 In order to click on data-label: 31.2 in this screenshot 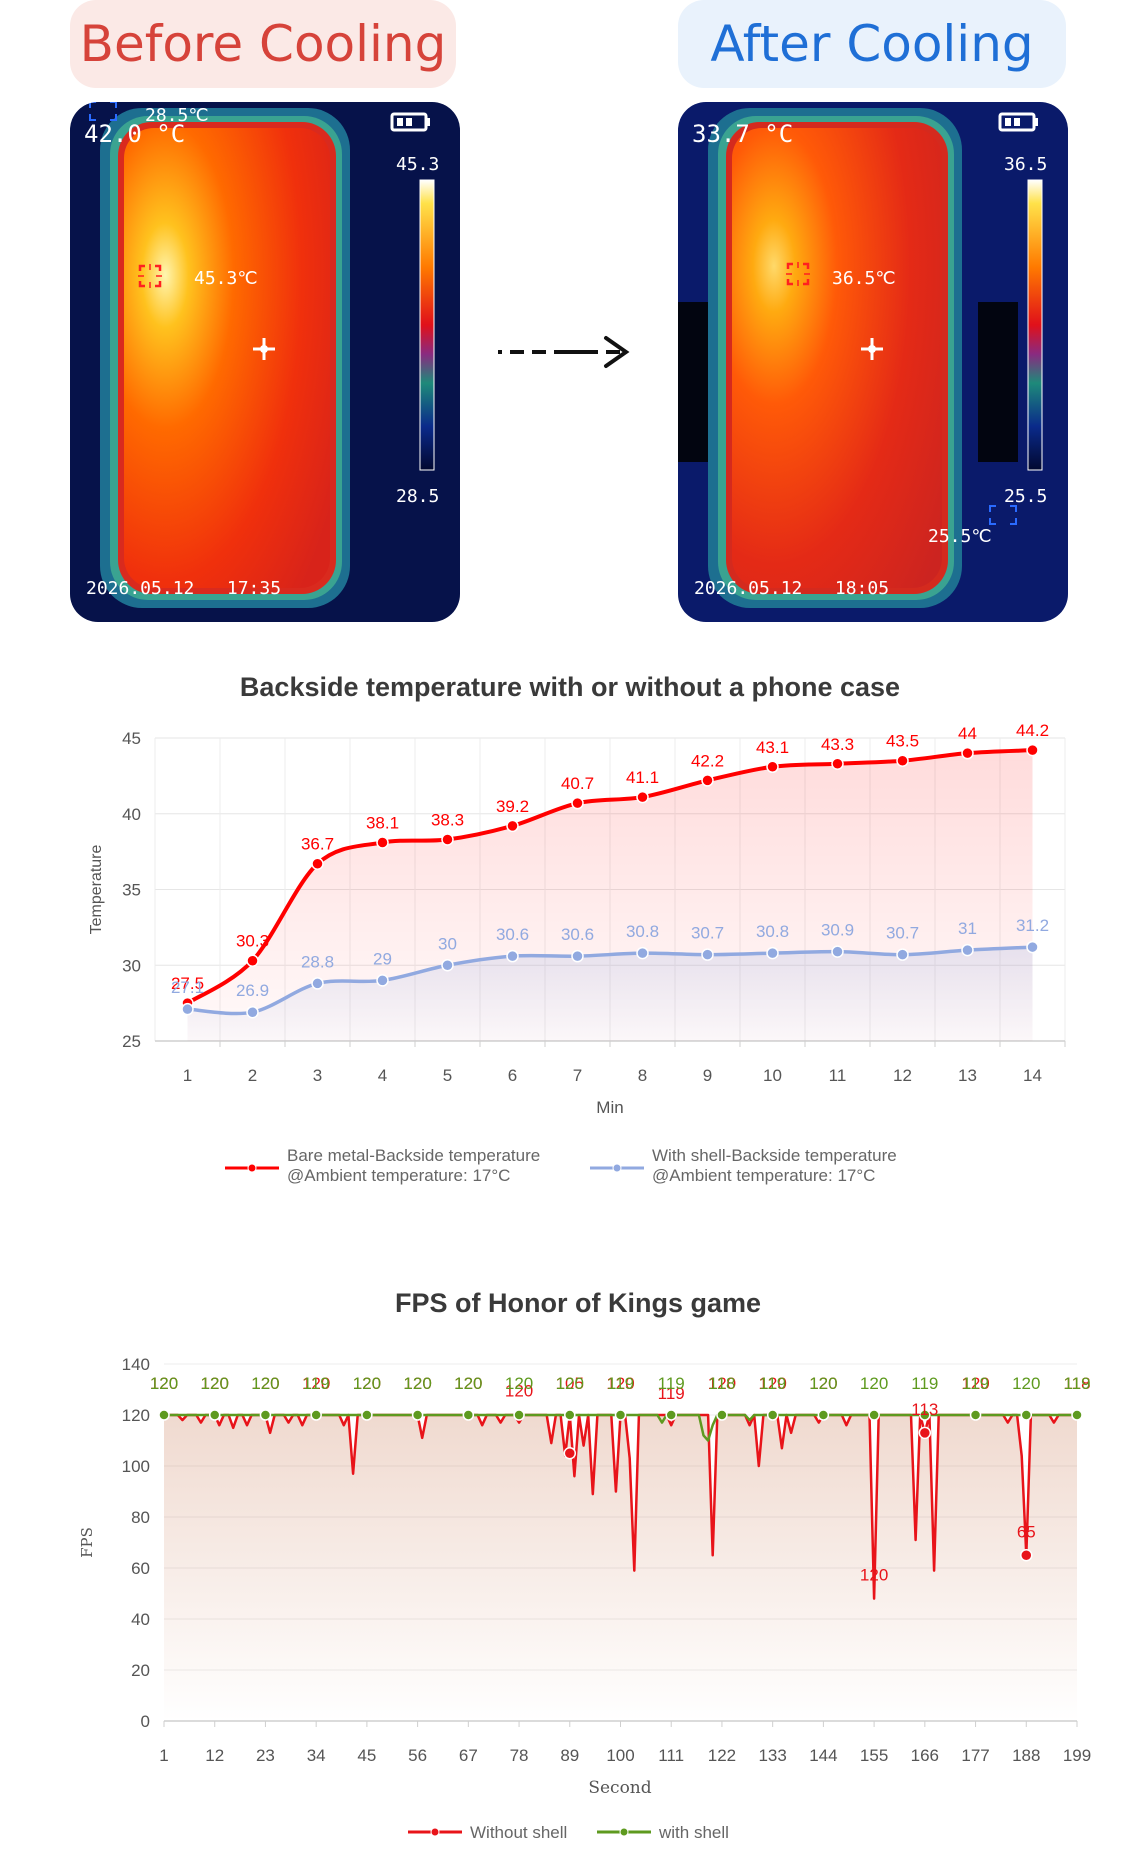, I will do `click(1032, 925)`.